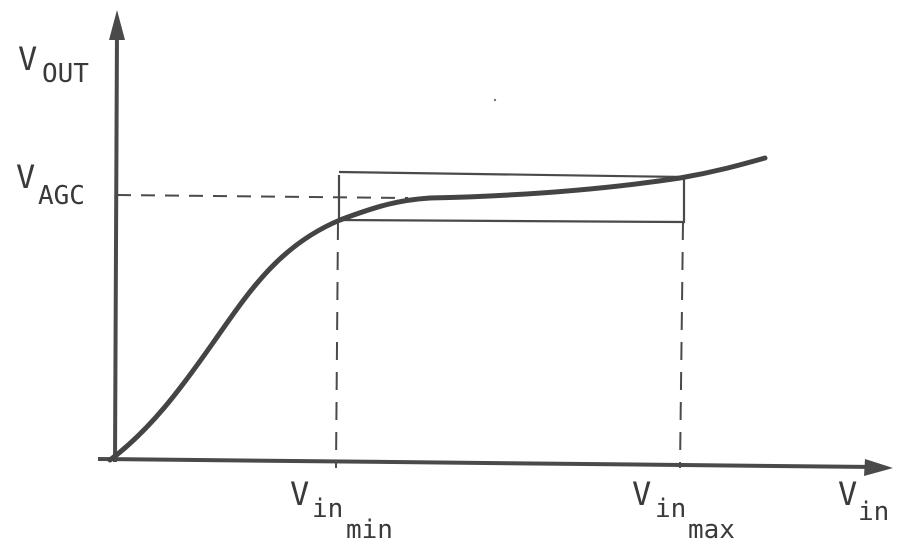 The image size is (905, 557). Describe the element at coordinates (670, 509) in the screenshot. I see `vin-max-label-sub: in` at that location.